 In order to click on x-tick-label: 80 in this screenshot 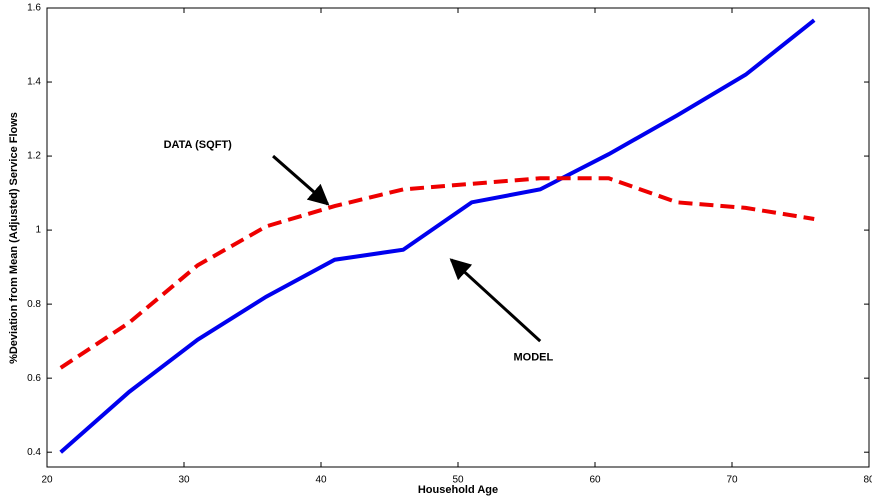, I will do `click(867, 480)`.